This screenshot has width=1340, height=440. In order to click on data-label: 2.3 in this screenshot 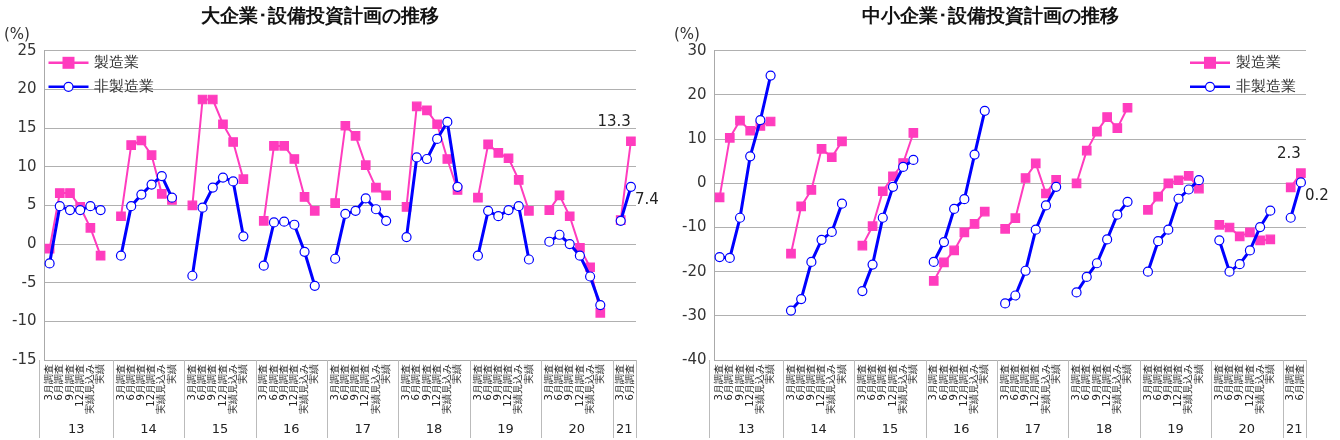, I will do `click(1289, 152)`.